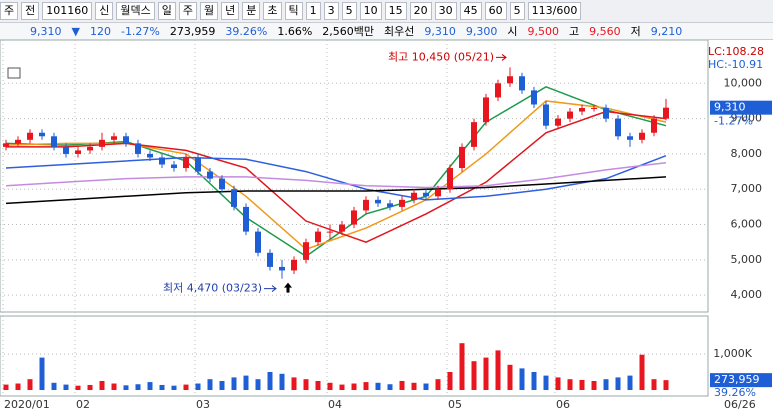 The height and width of the screenshot is (414, 773). I want to click on toolbar-item: 101160, so click(67, 11).